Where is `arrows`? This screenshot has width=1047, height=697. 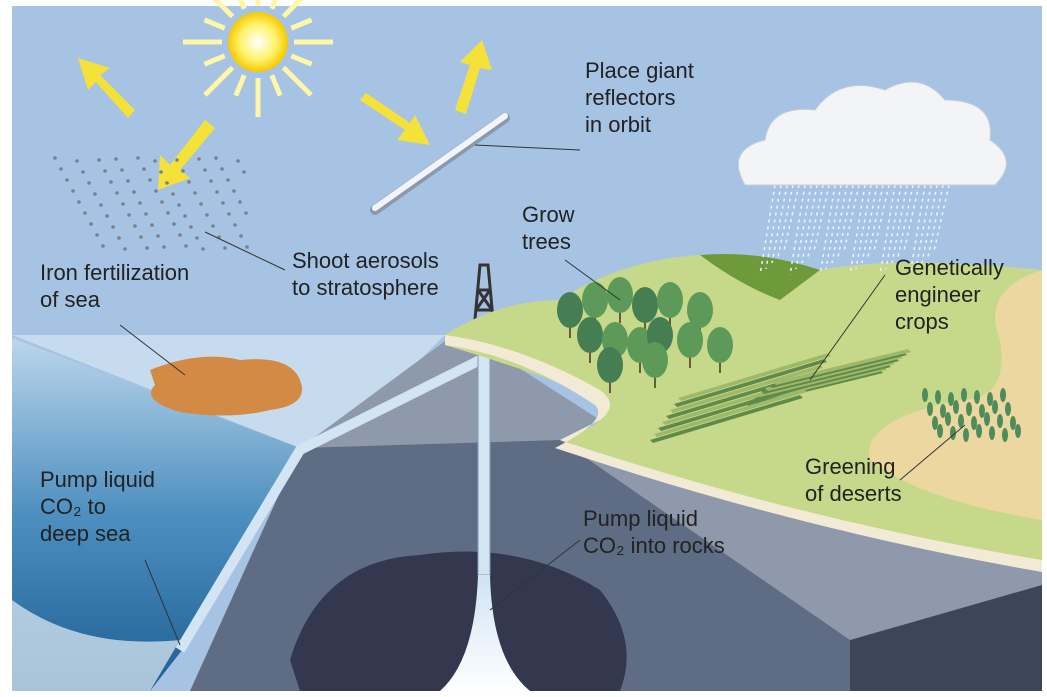
arrows is located at coordinates (285, 115).